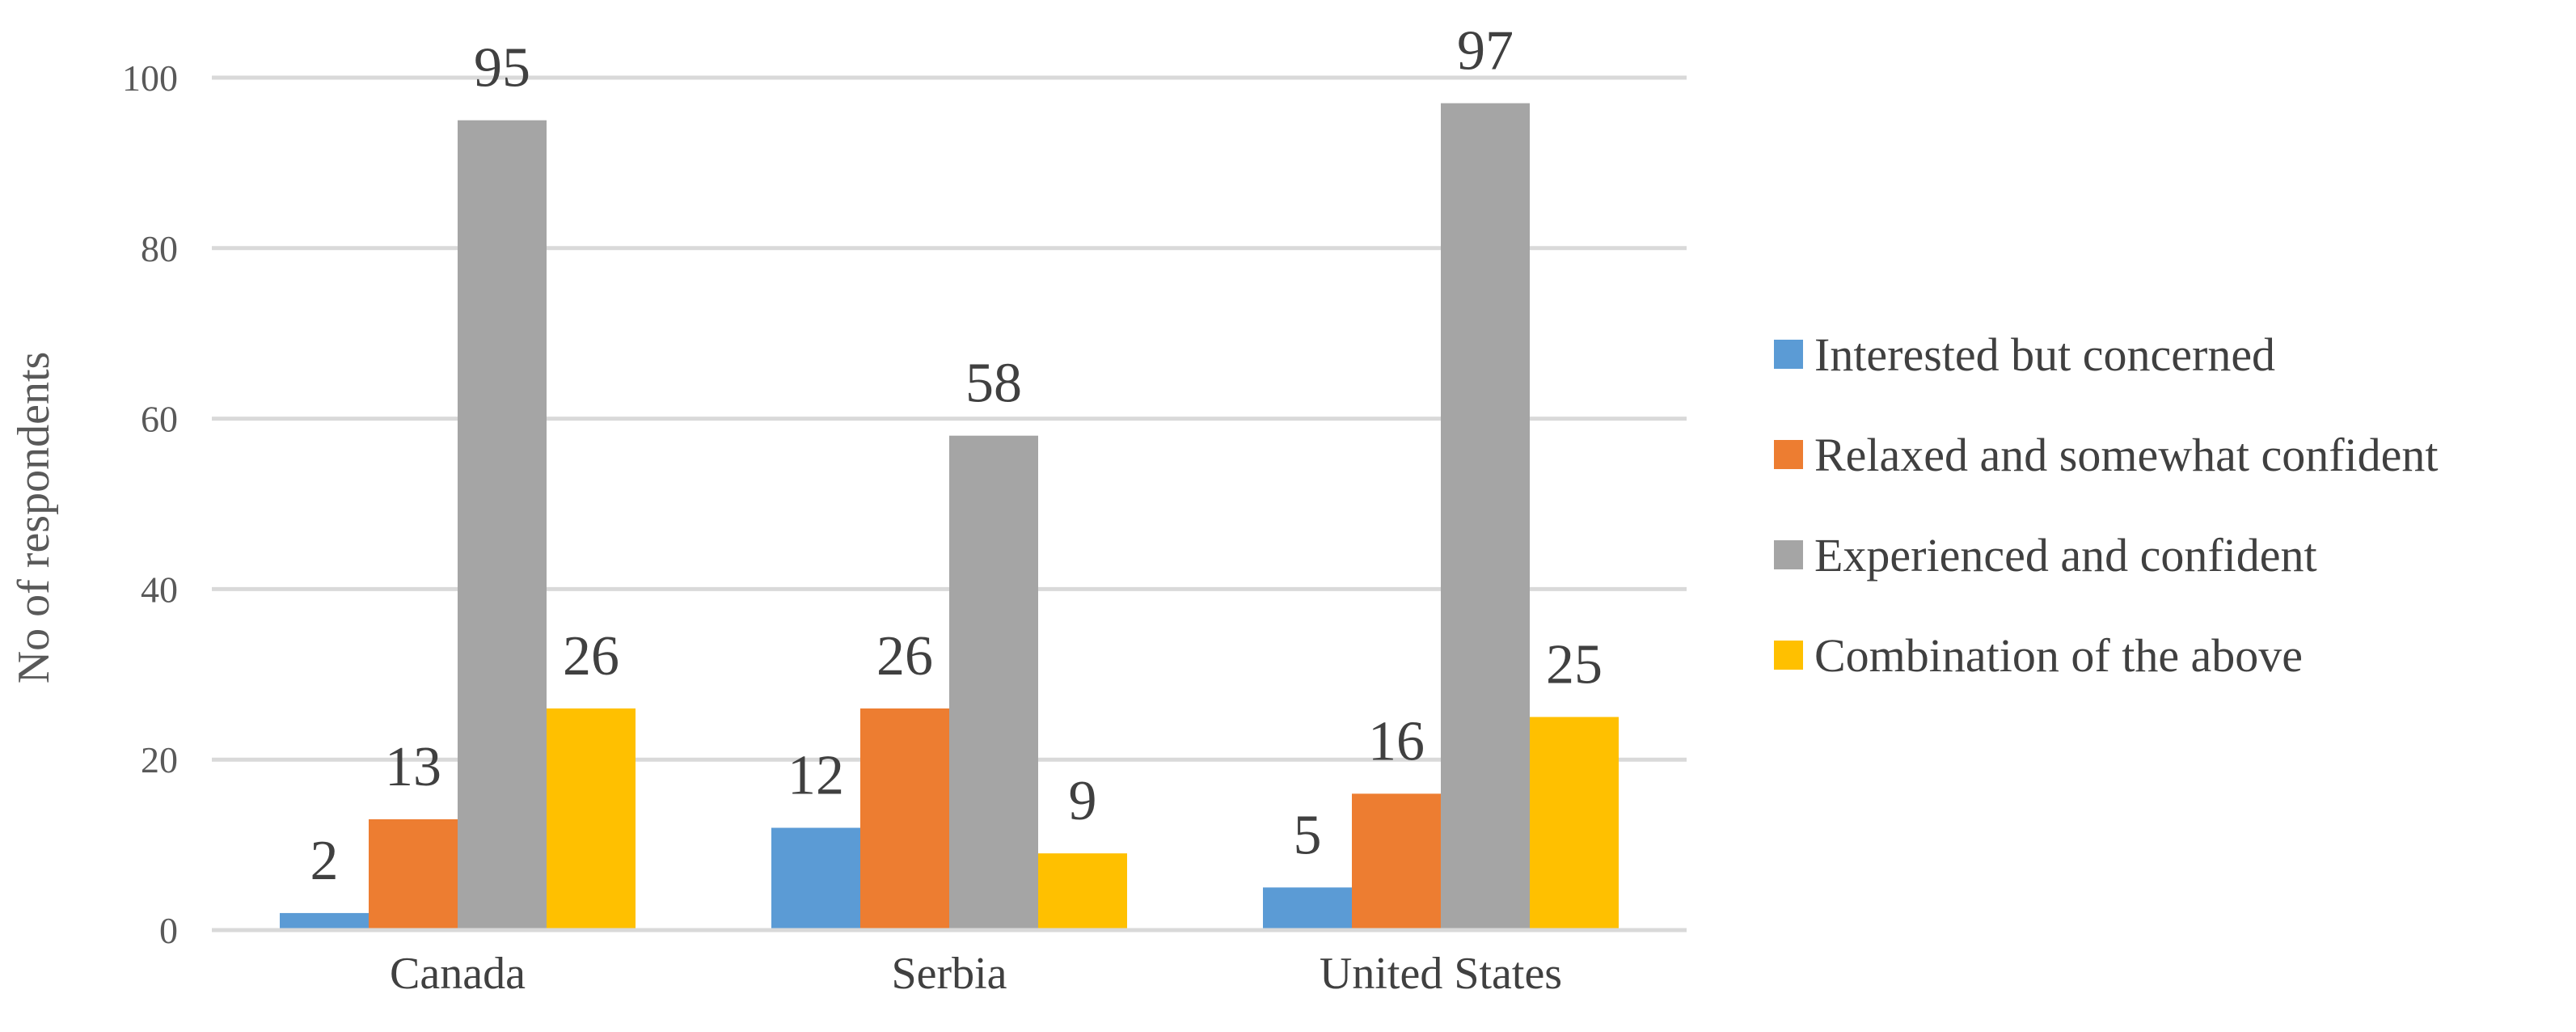 This screenshot has width=2576, height=1032. Describe the element at coordinates (1307, 908) in the screenshot. I see `bar-united-states-interested-but-concerned` at that location.